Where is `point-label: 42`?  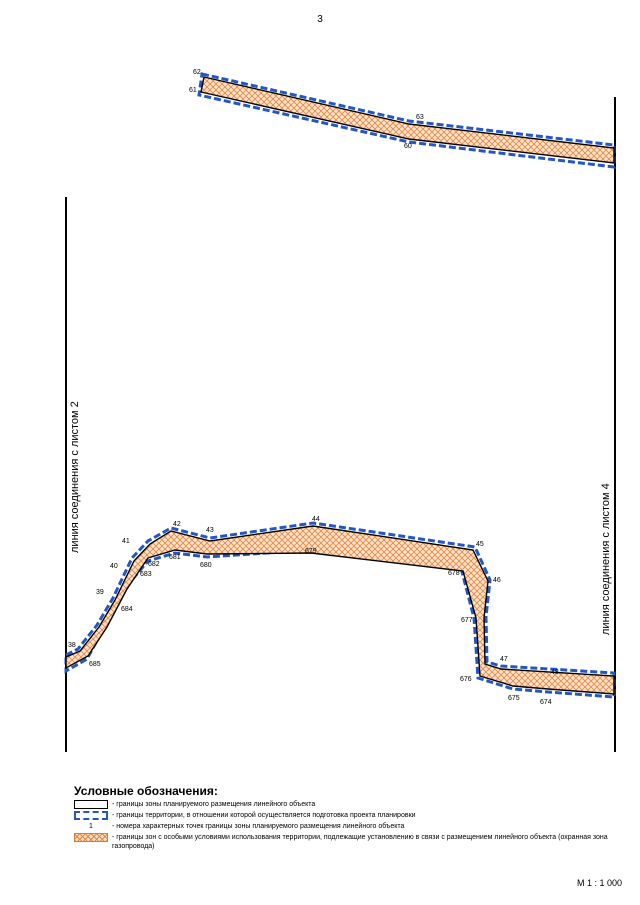
point-label: 42 is located at coordinates (177, 524).